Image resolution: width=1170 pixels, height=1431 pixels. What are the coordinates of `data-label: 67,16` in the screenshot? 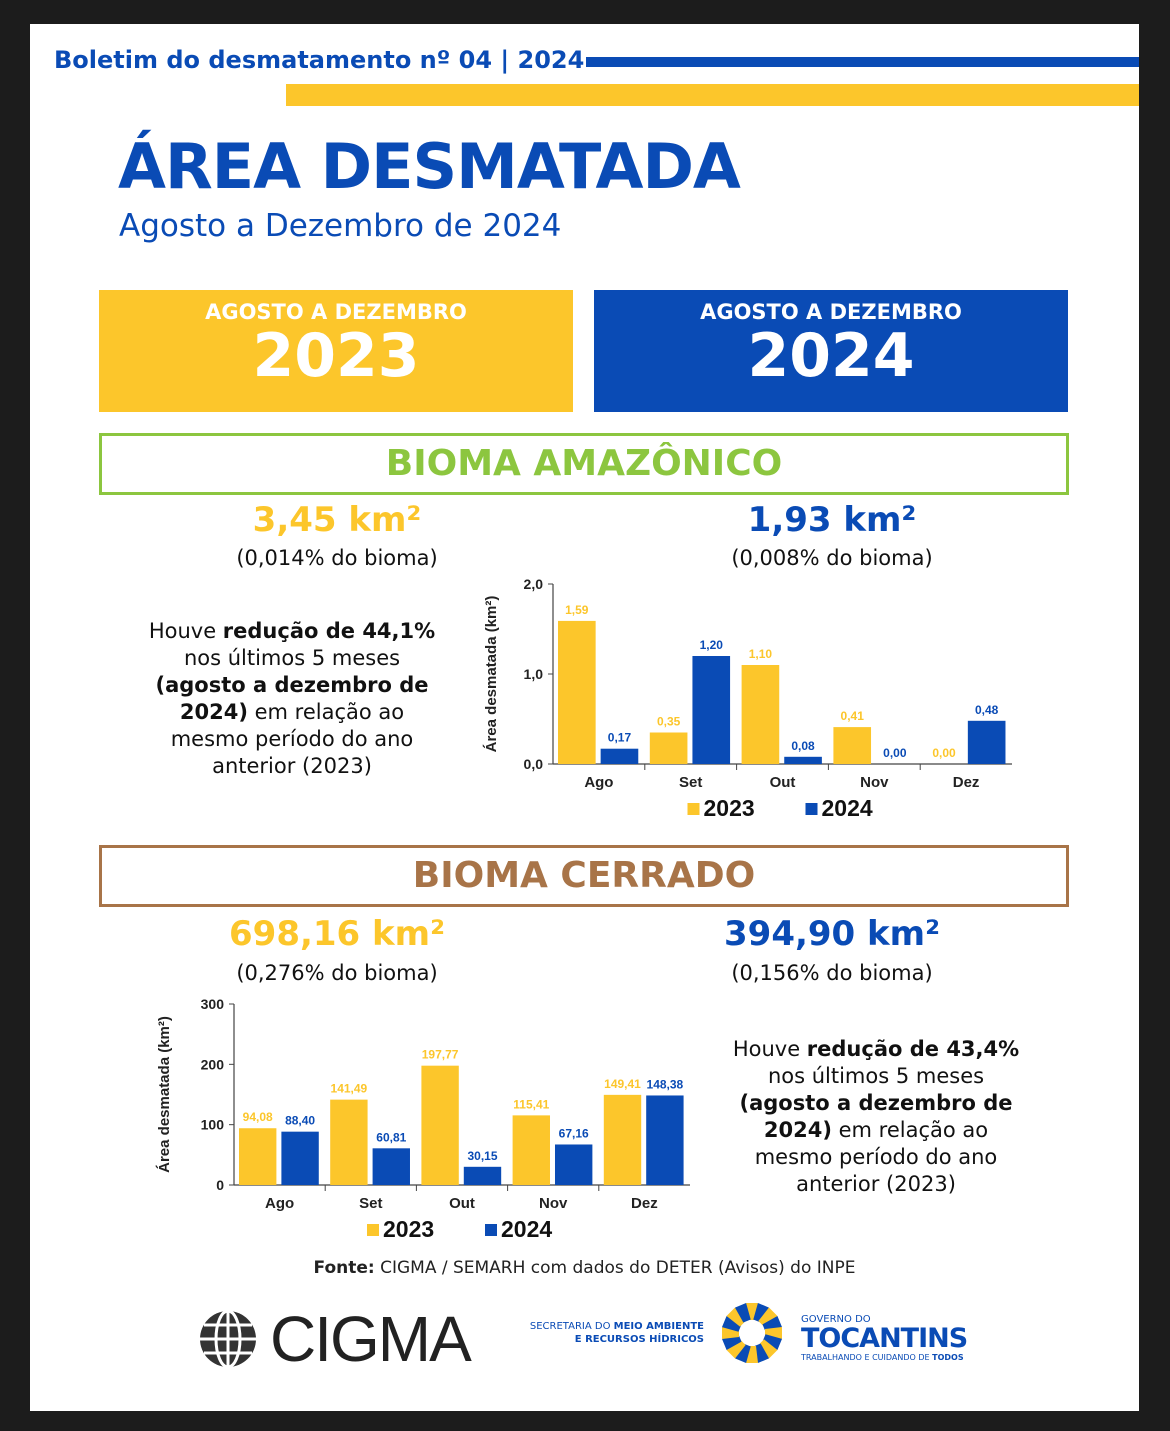 It's located at (574, 1133).